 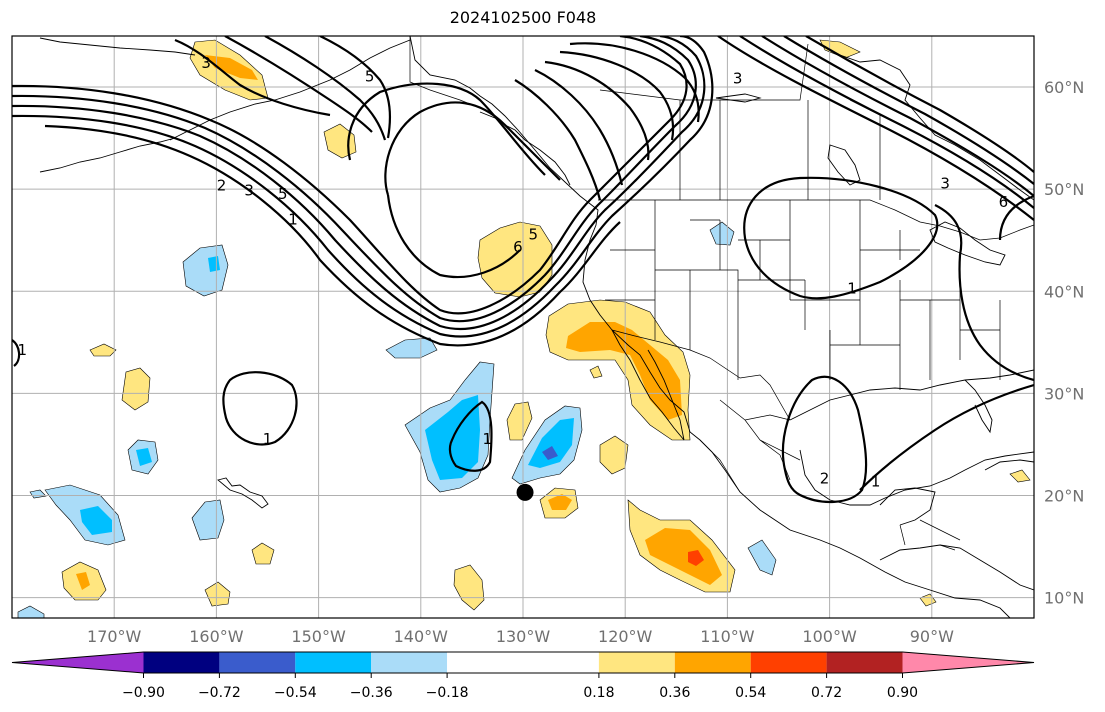 What do you see at coordinates (1064, 495) in the screenshot?
I see `latitude-tick-label: 20°N` at bounding box center [1064, 495].